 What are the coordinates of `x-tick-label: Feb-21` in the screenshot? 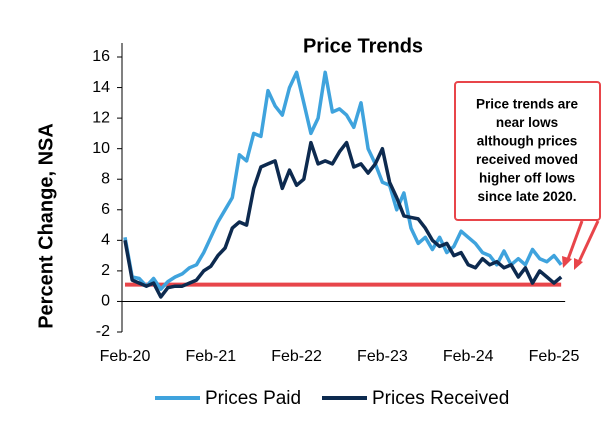 It's located at (210, 356).